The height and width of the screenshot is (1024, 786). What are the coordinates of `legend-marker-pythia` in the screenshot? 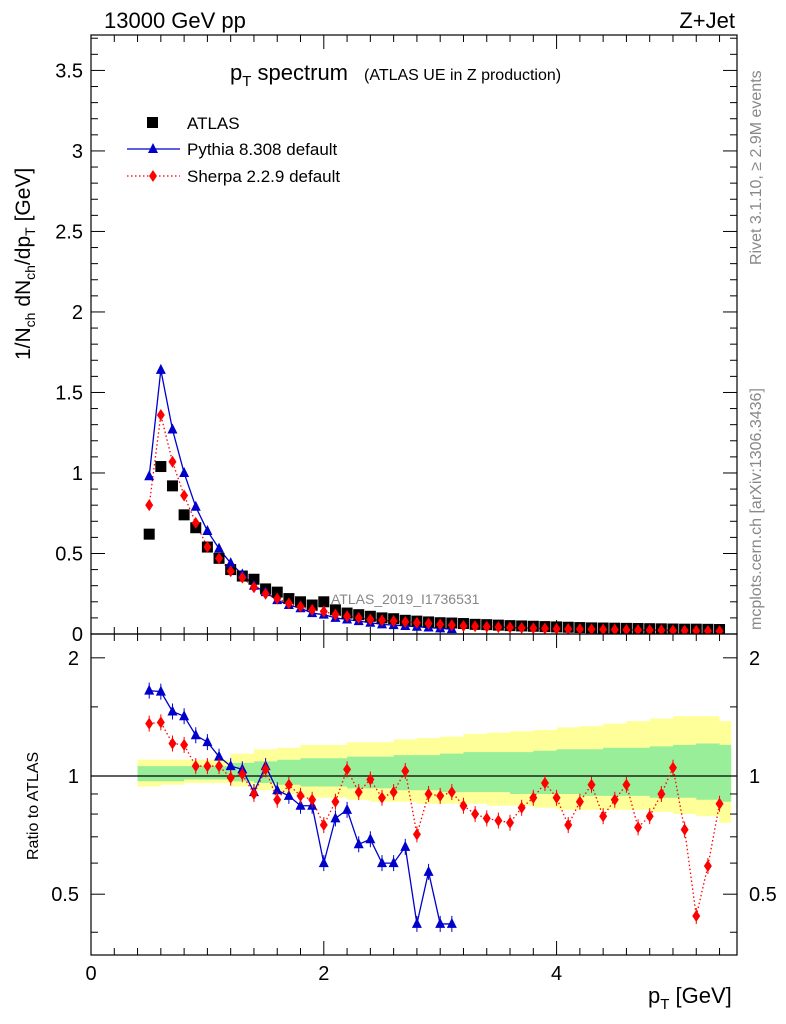 It's located at (153, 148).